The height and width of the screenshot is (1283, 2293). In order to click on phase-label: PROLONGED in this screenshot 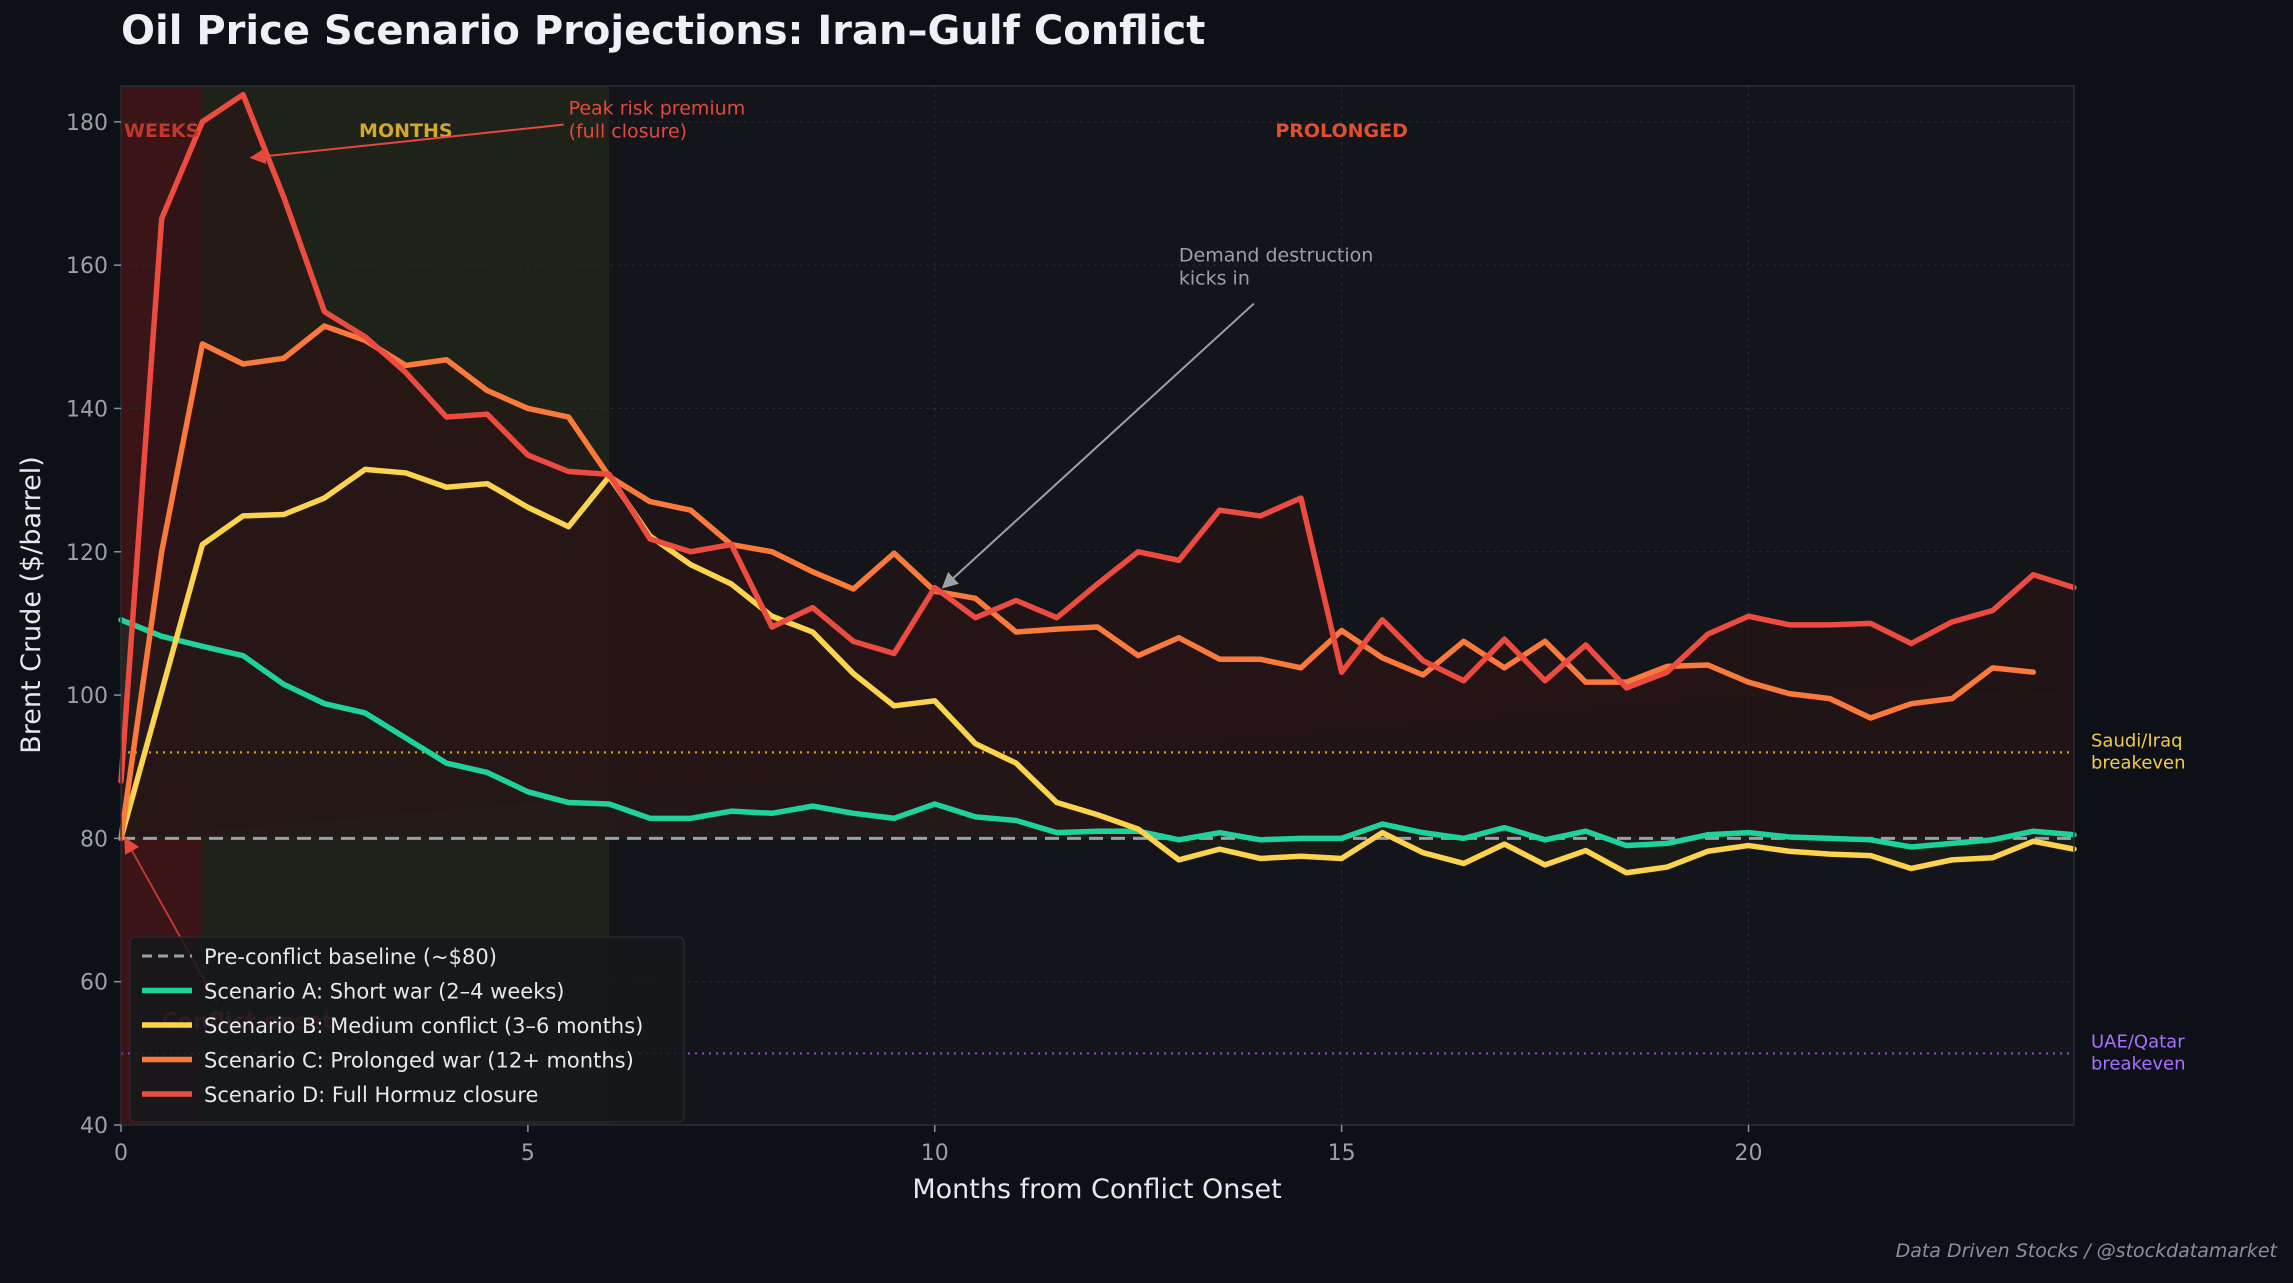, I will do `click(1341, 131)`.